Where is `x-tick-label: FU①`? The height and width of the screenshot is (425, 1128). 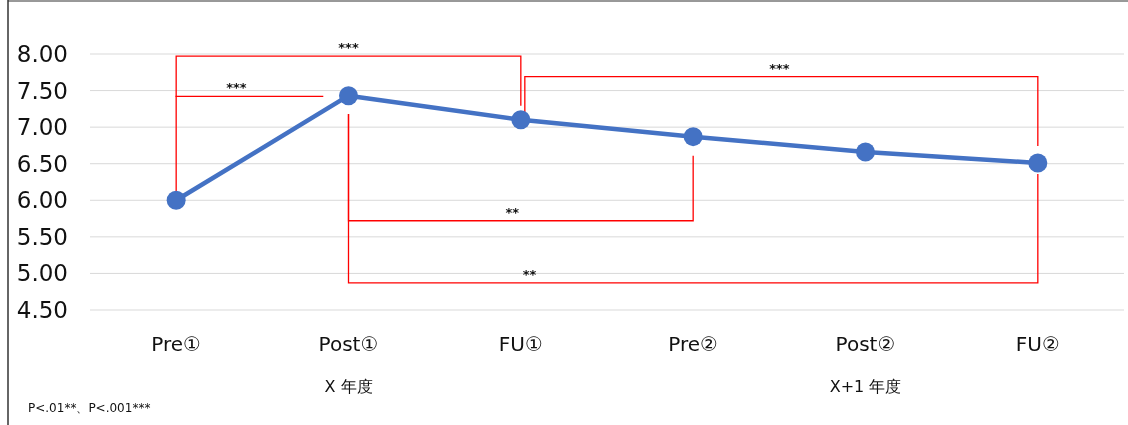 x-tick-label: FU① is located at coordinates (520, 344).